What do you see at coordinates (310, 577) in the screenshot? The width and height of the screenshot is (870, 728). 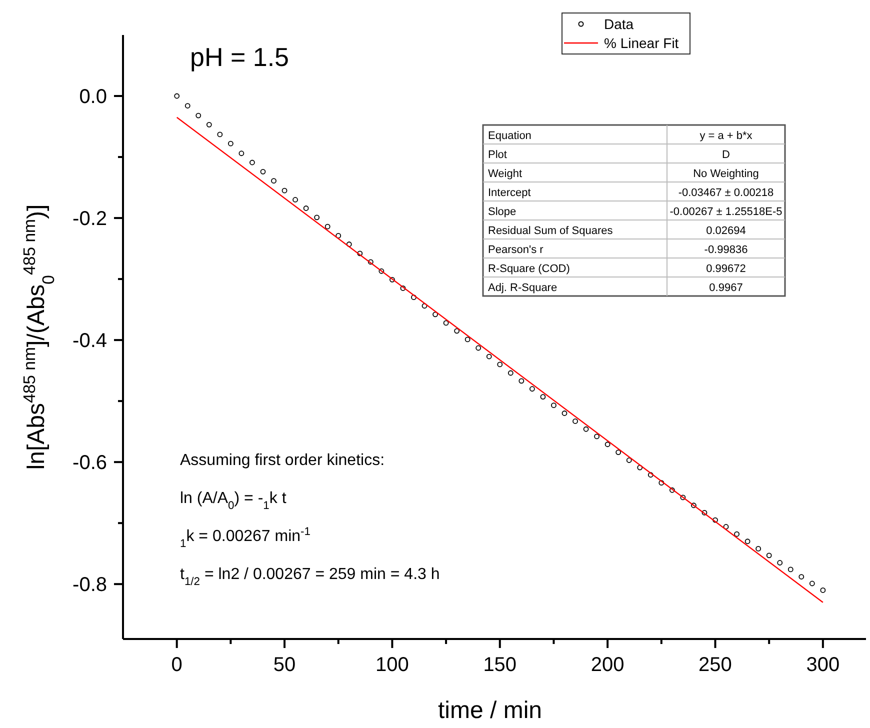 I see `annotation: t$_{1/2}$ = ln2 / 0.00267 = 259 min = 4.3 h` at bounding box center [310, 577].